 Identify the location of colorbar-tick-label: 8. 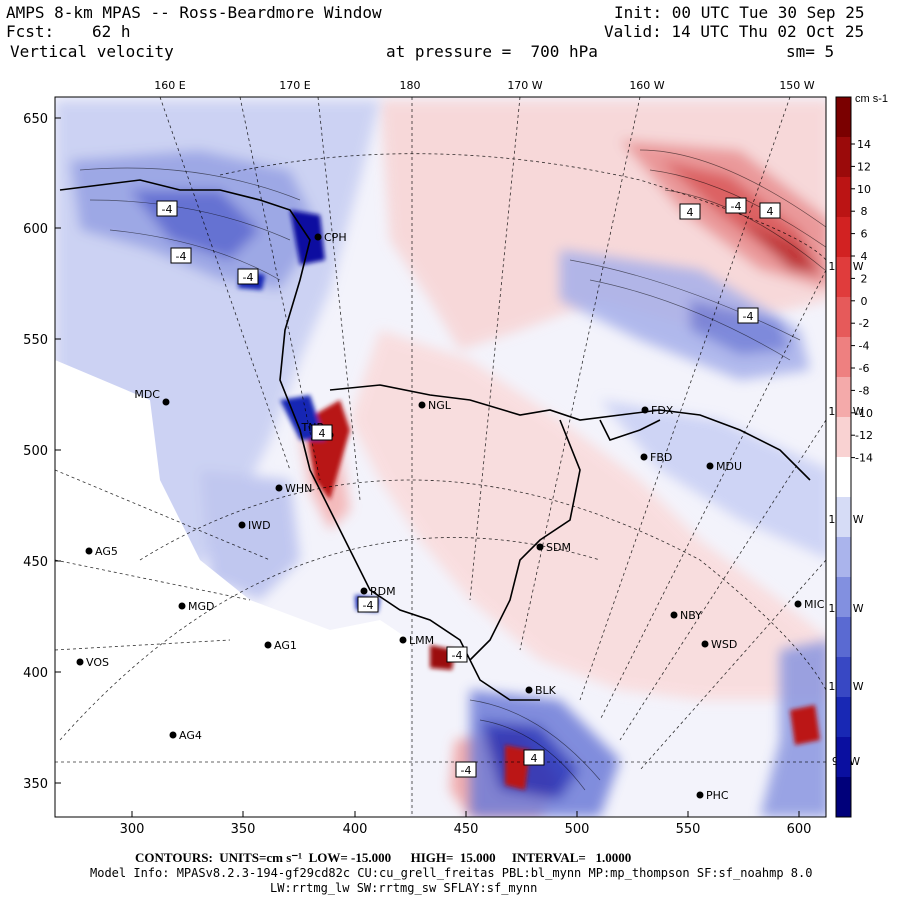
(864, 211).